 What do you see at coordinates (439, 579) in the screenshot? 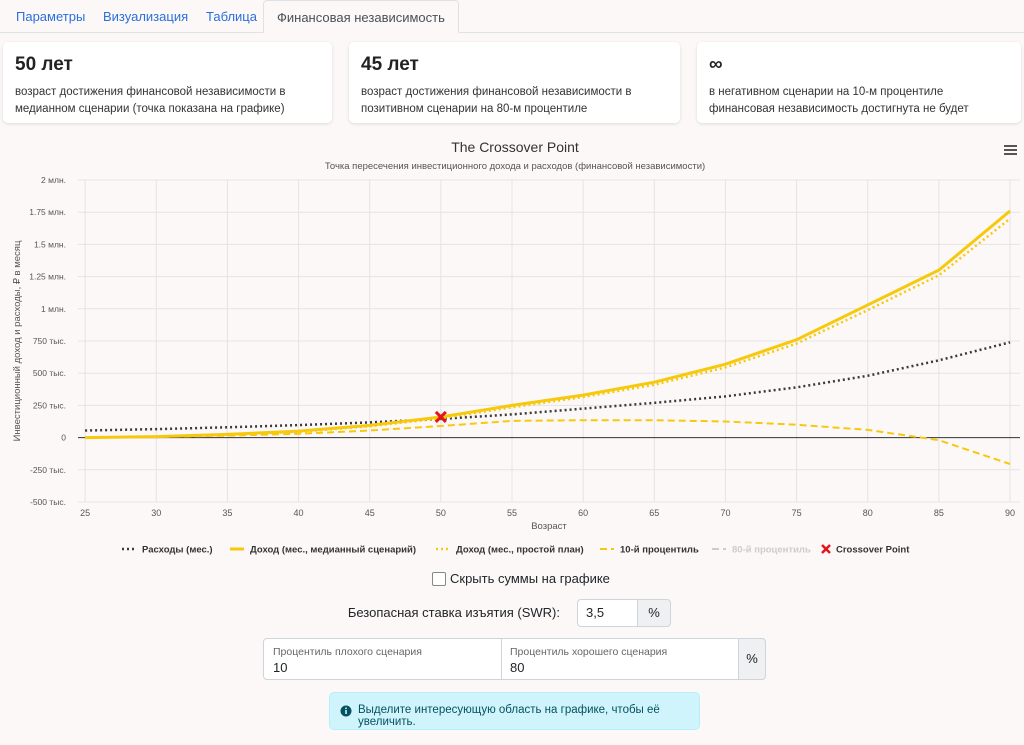
I see `checkbox` at bounding box center [439, 579].